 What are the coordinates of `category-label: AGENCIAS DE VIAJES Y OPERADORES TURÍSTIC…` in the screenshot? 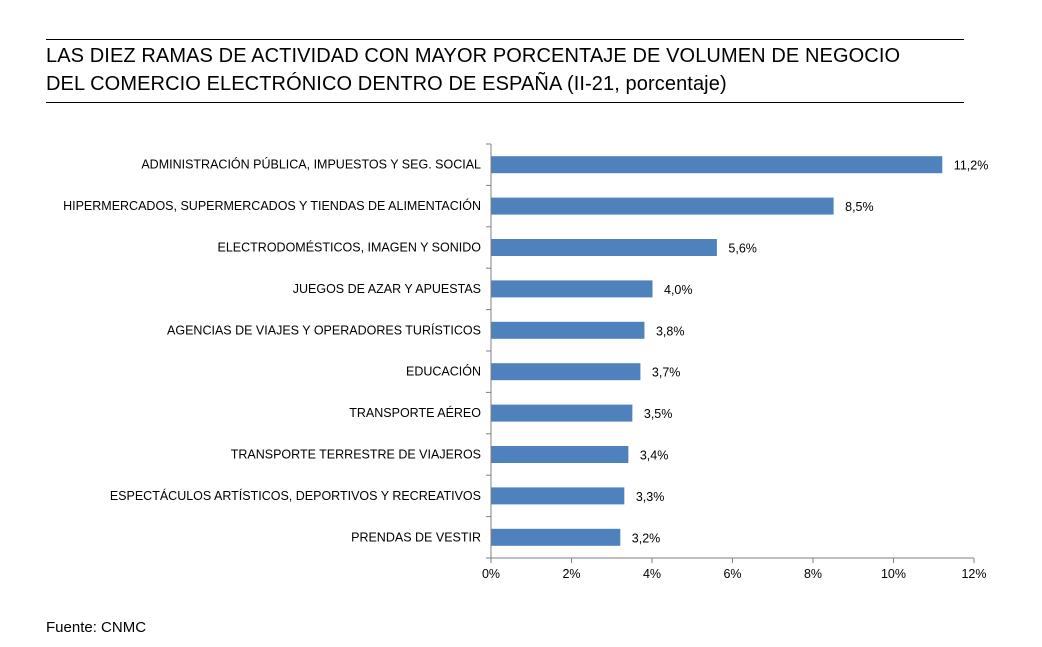 It's located at (324, 329).